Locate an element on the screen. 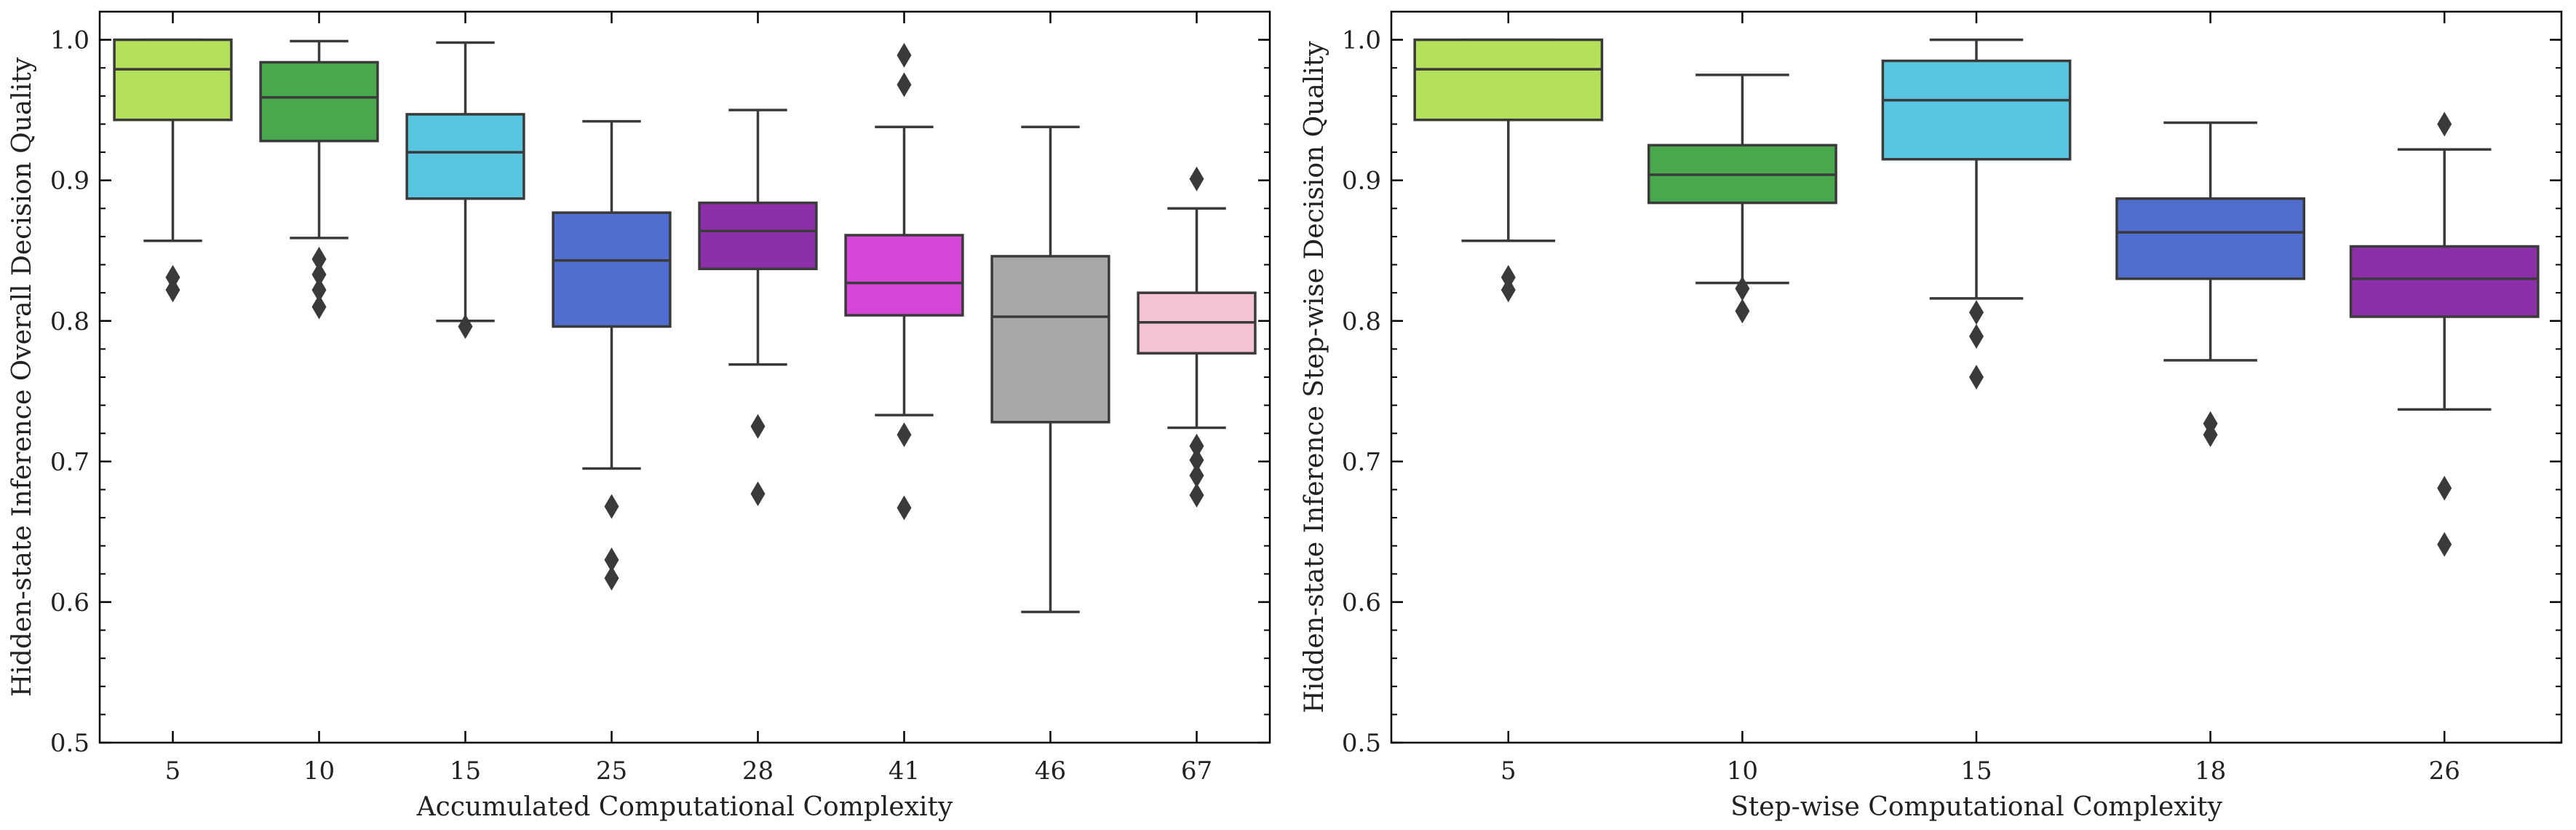 This screenshot has height=830, width=2576. x-tick-label: 28 is located at coordinates (758, 771).